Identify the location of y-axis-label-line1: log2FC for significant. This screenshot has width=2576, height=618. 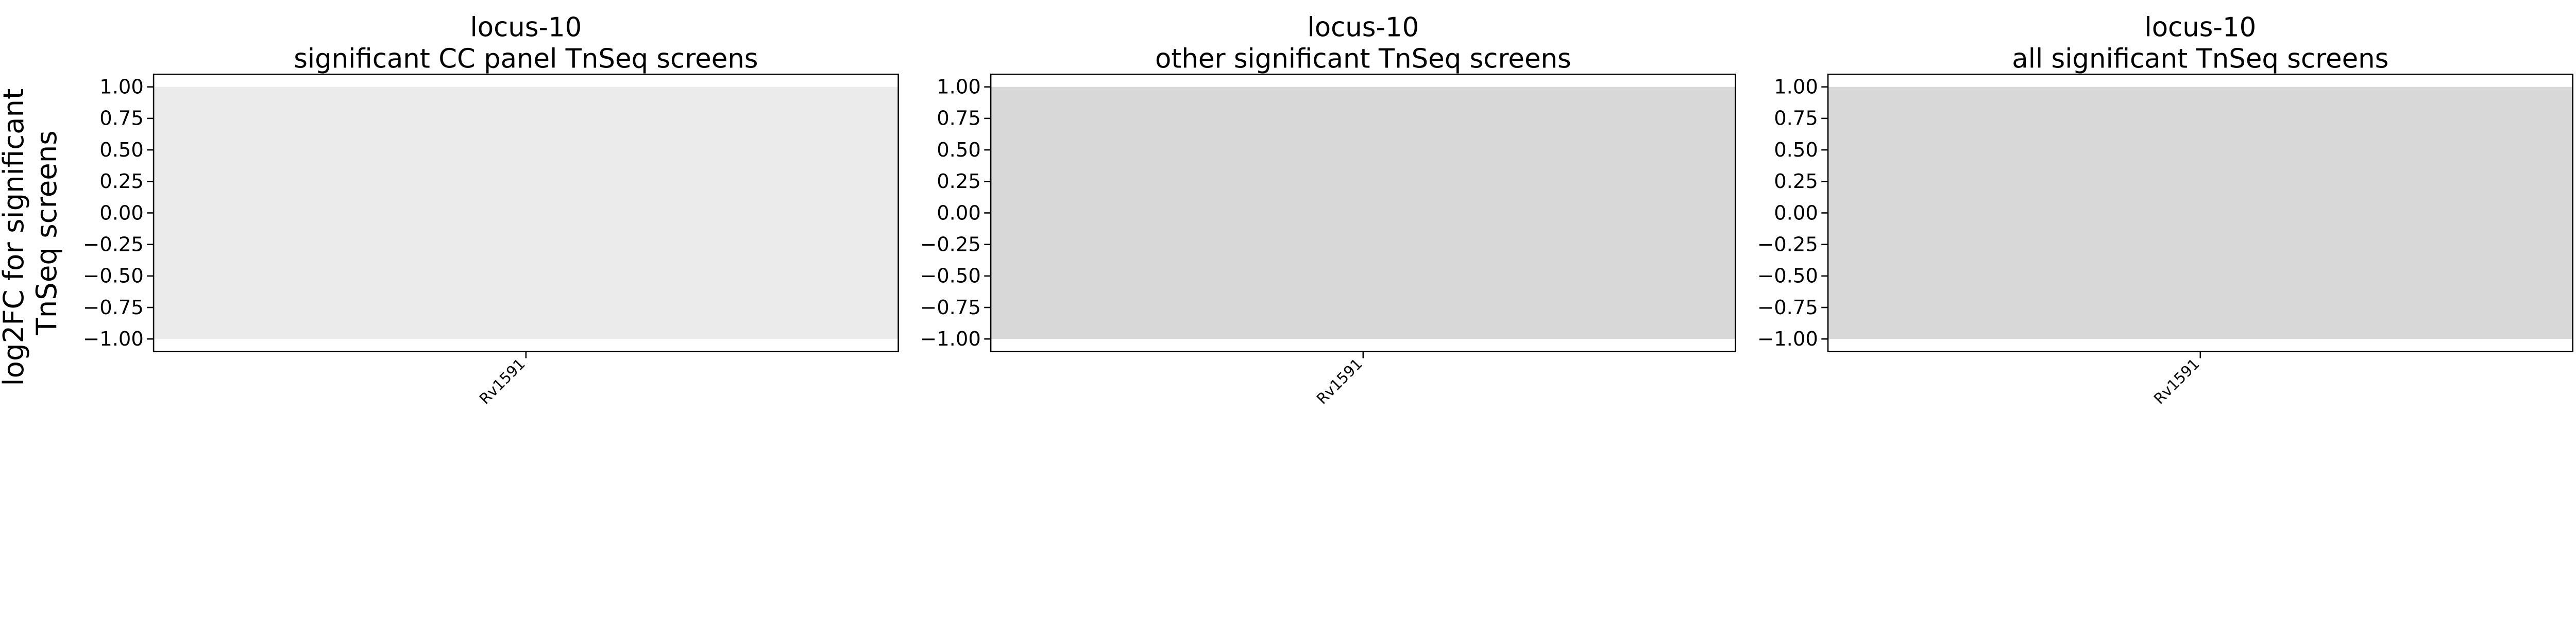
(15, 238).